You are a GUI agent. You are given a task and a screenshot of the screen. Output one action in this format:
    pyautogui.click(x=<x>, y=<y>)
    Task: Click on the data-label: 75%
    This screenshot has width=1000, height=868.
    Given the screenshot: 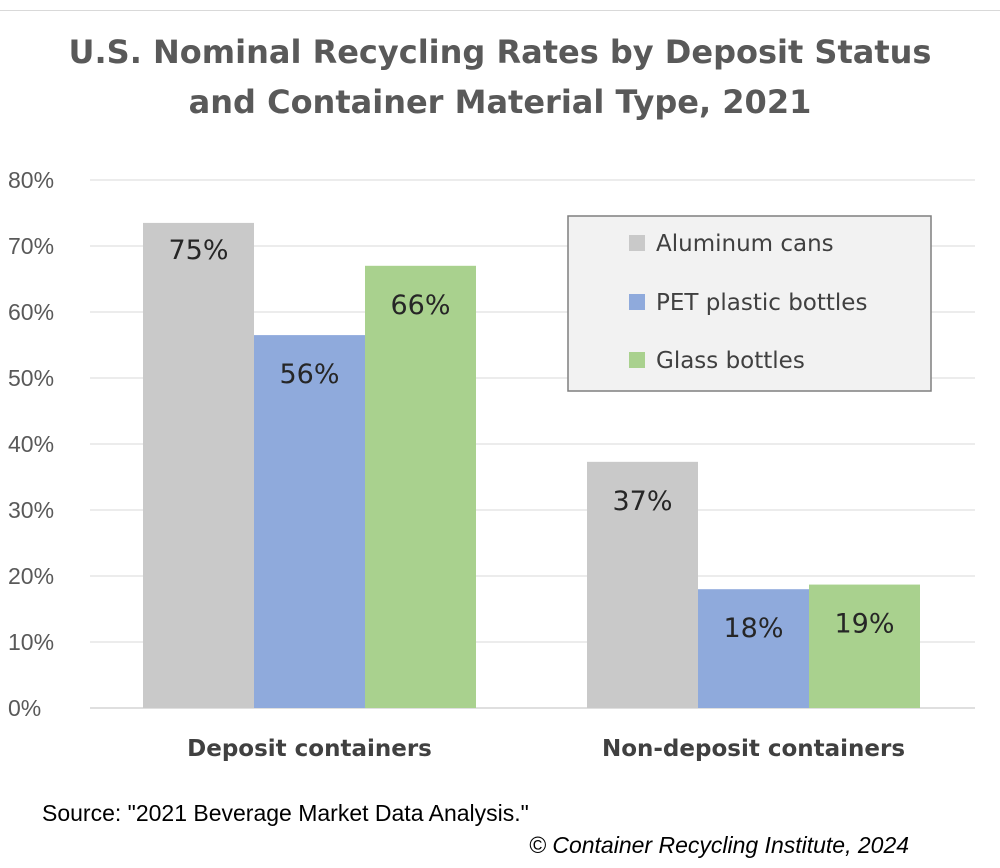 What is the action you would take?
    pyautogui.click(x=198, y=250)
    